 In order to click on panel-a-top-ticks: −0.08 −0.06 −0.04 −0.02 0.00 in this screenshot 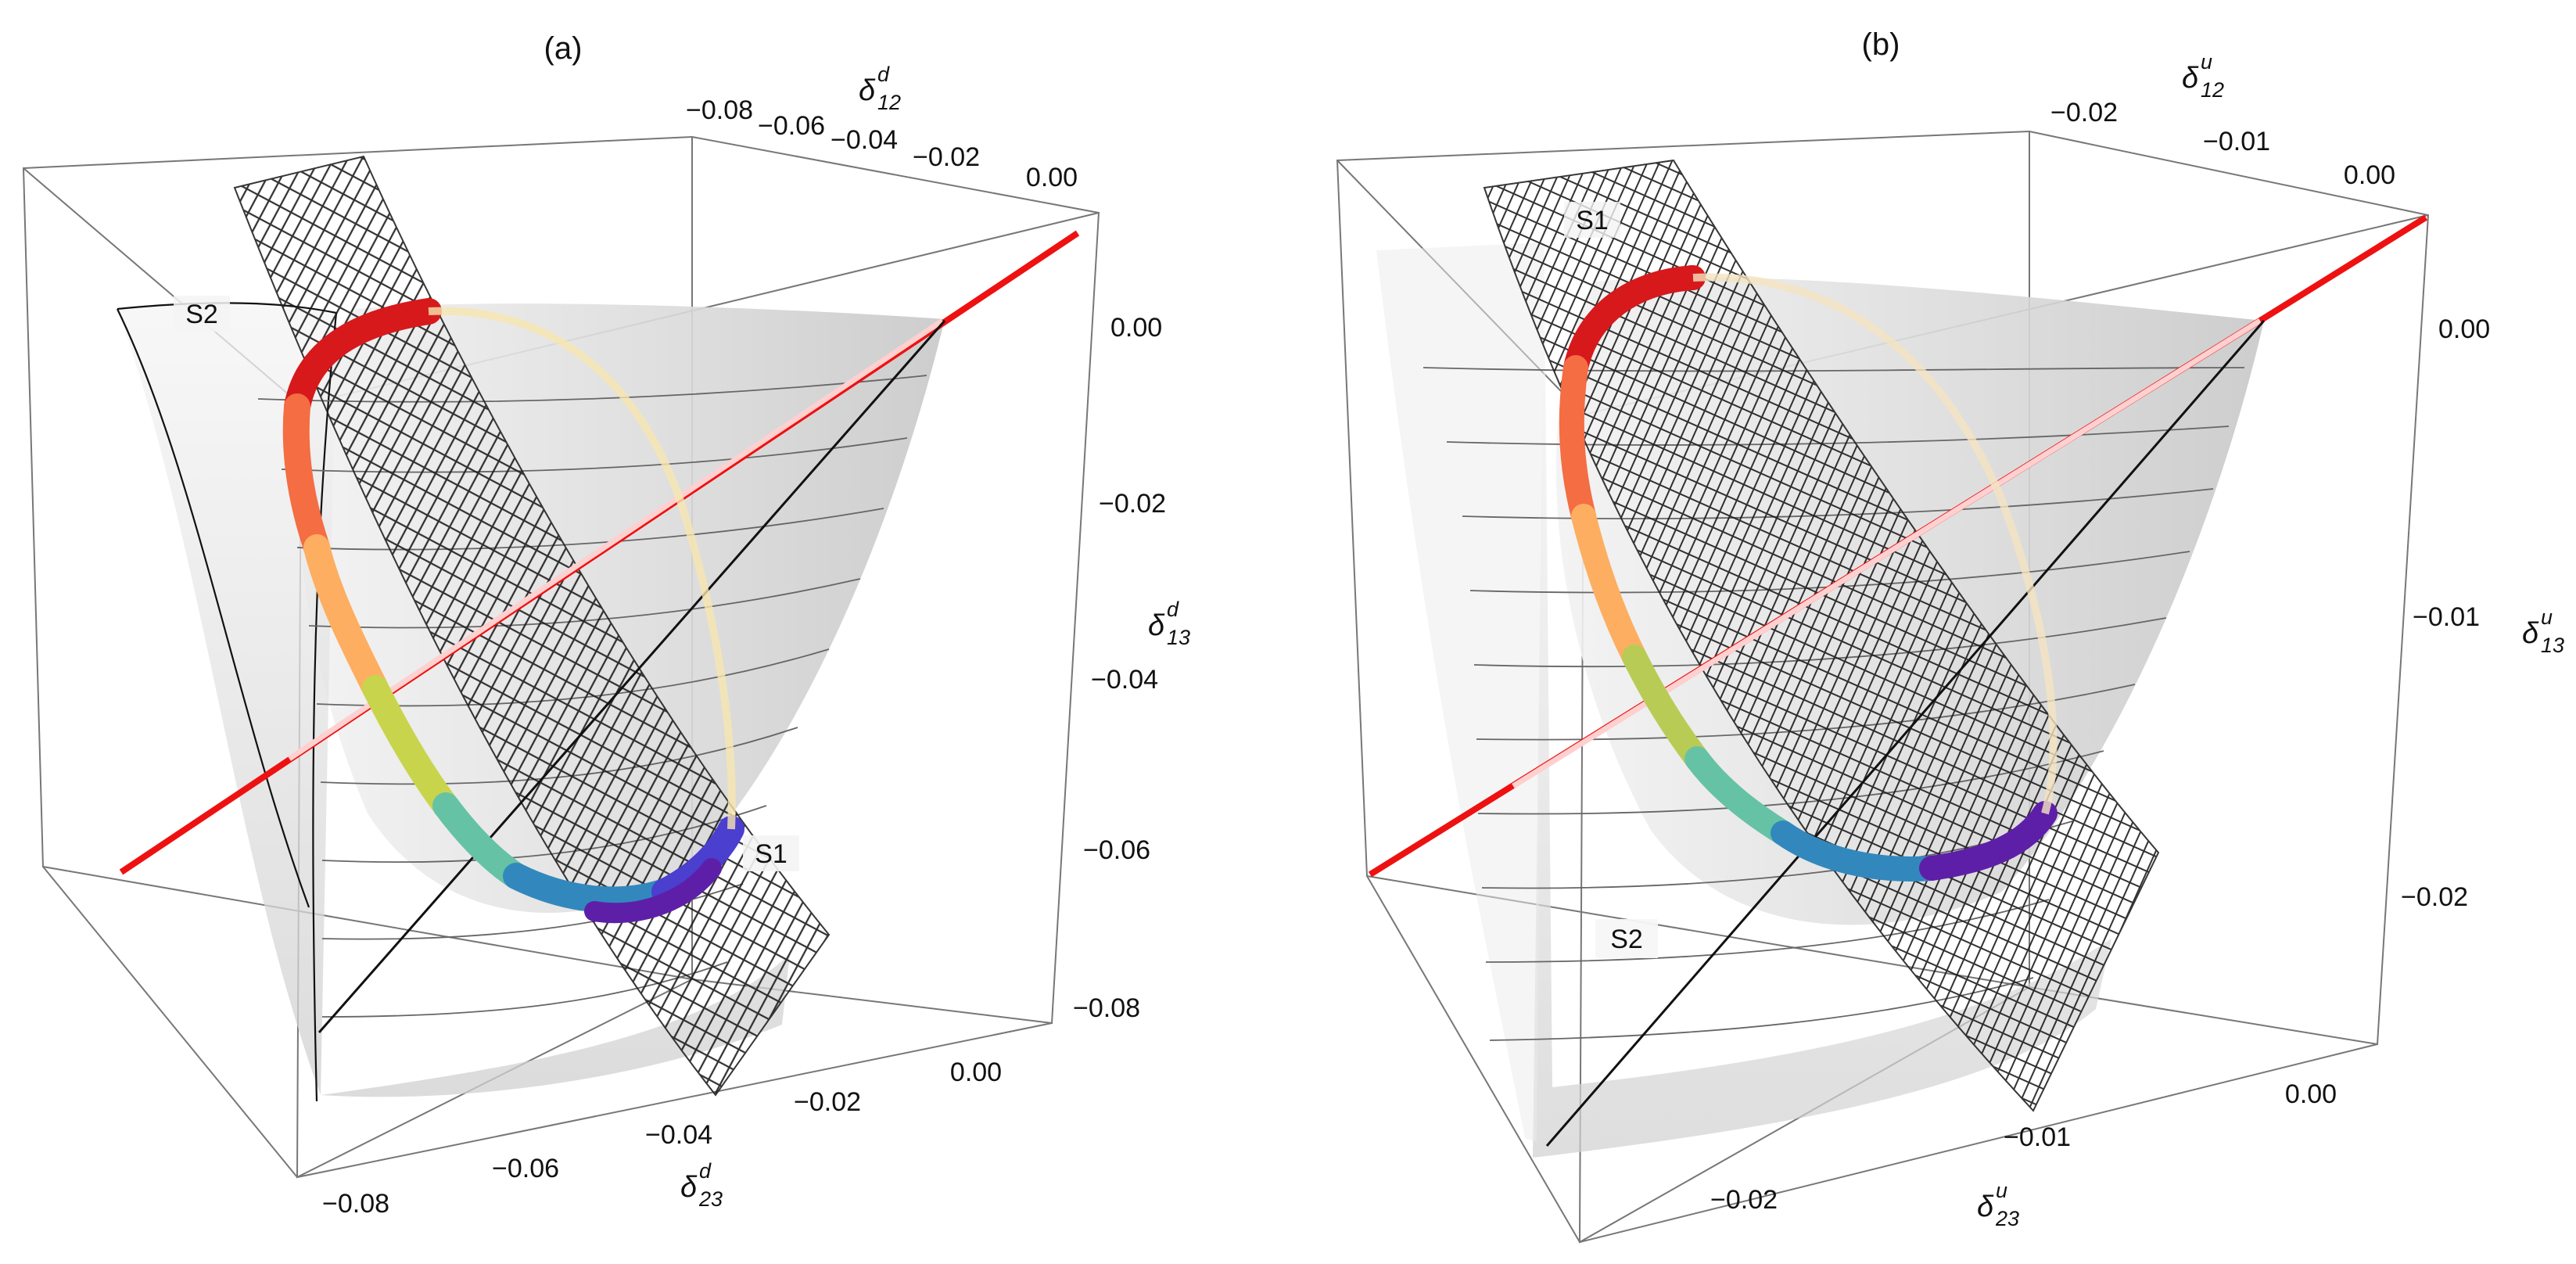, I will do `click(882, 143)`.